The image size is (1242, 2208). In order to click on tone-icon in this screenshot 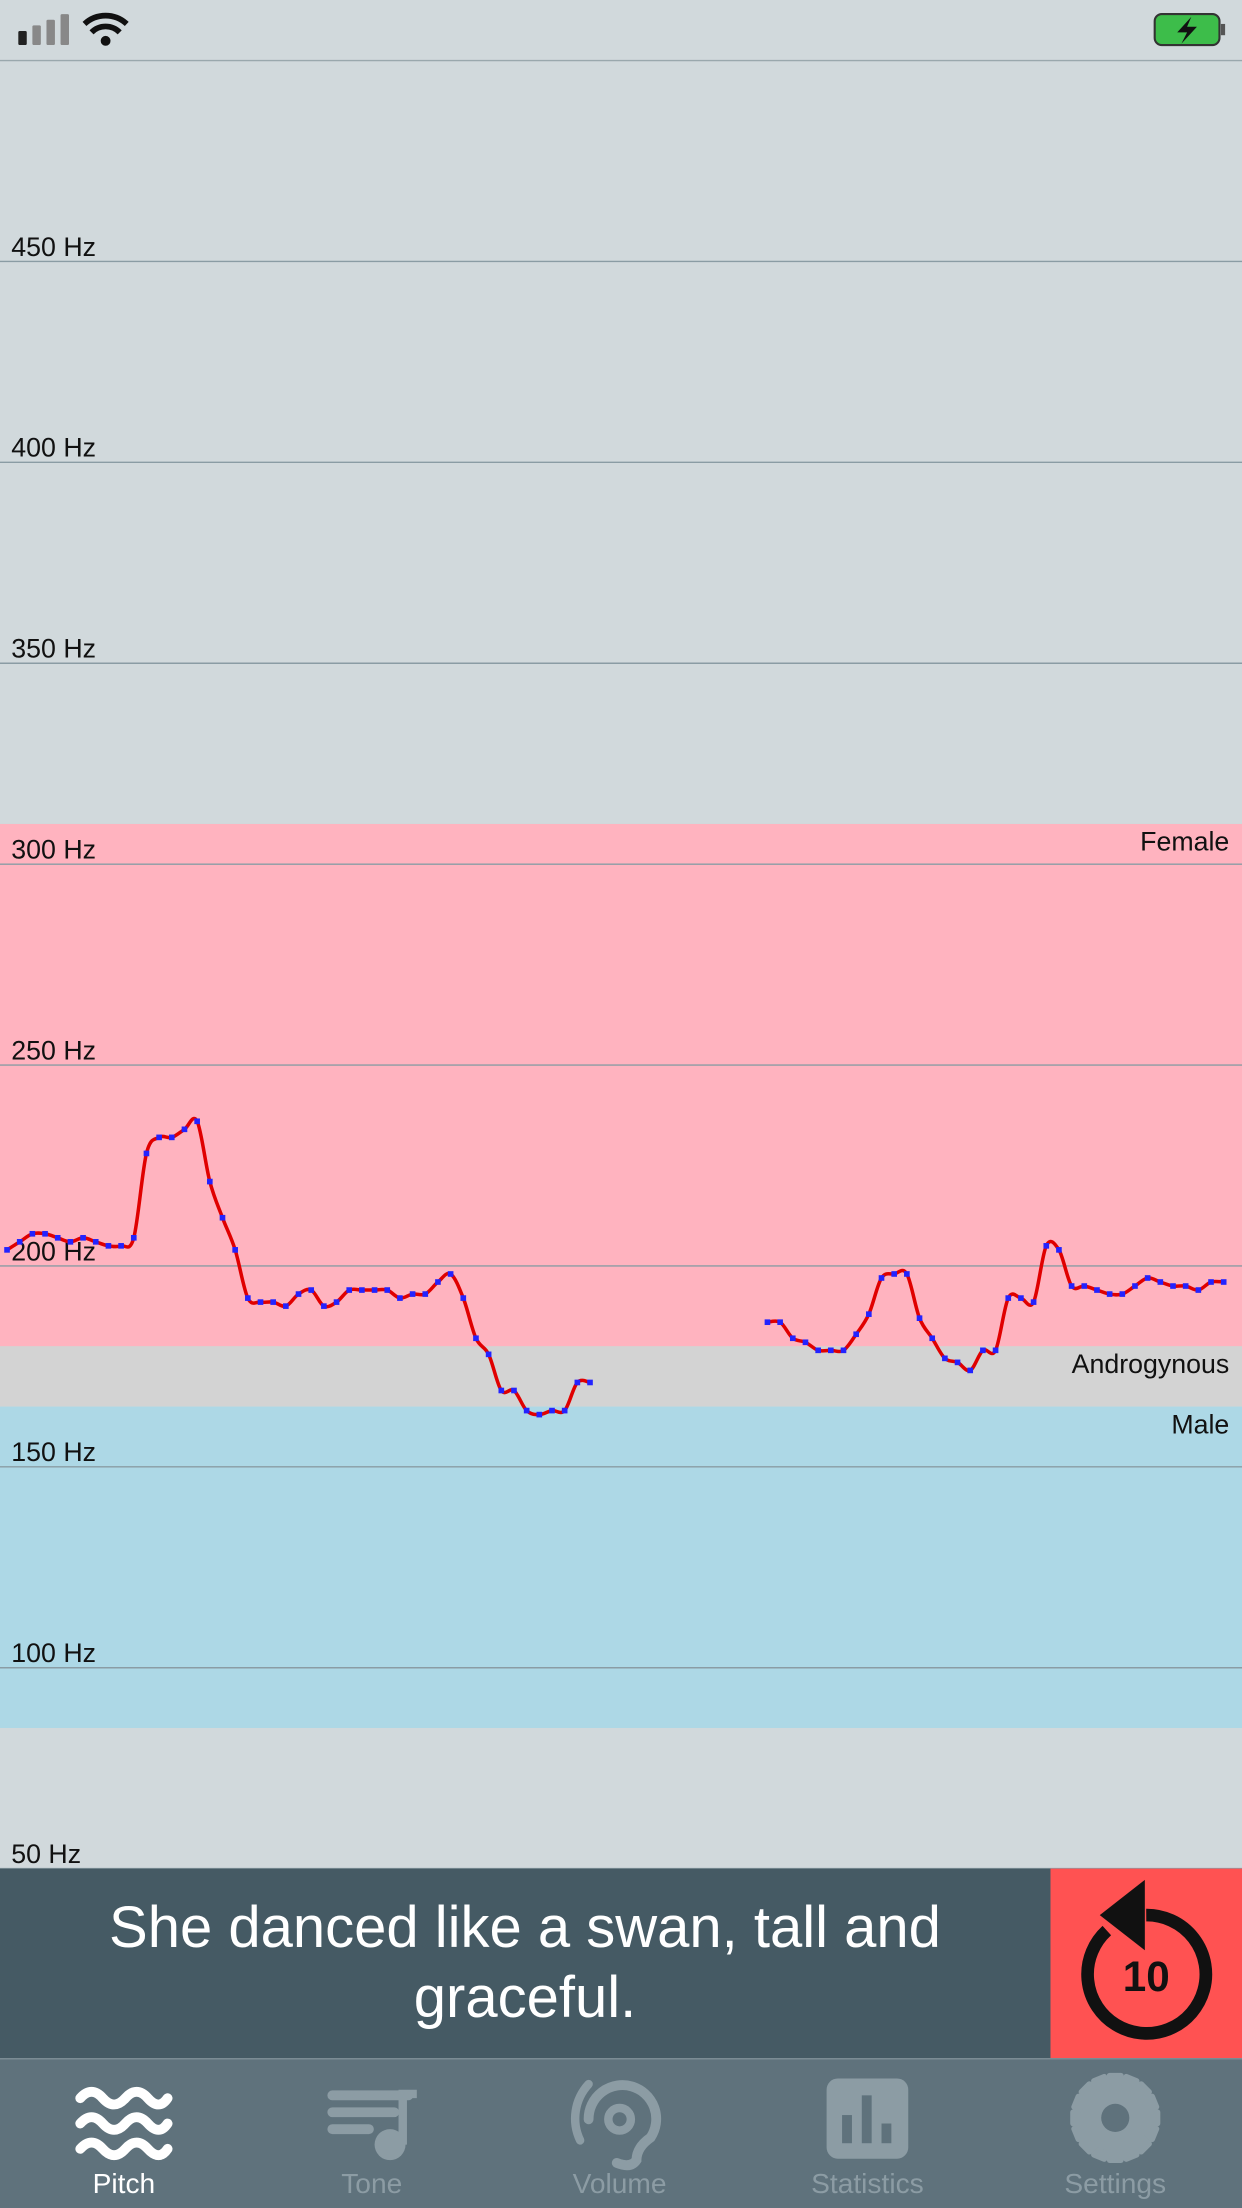, I will do `click(372, 2125)`.